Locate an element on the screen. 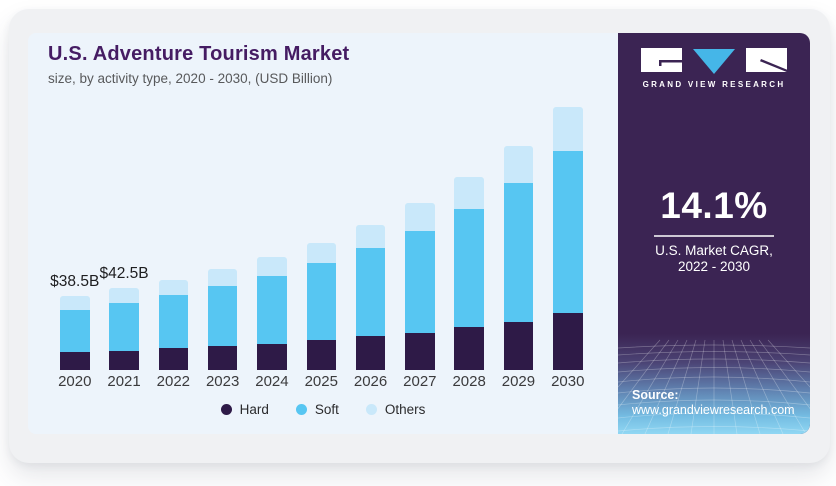  bar-segment-others-2027 is located at coordinates (420, 217).